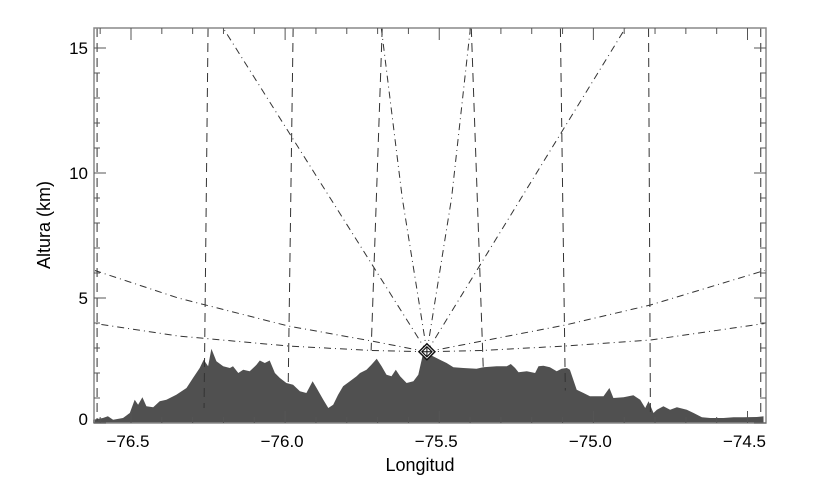 Image resolution: width=840 pixels, height=490 pixels. I want to click on x-tick-labels: −76.5 −76.0 −75.5 −75.0 −74.5, so click(436, 441).